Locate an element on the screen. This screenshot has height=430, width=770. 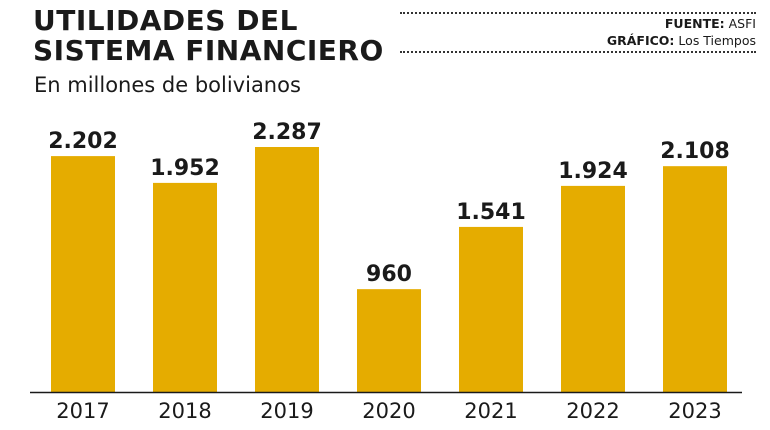
x-tick-2023: 2023 is located at coordinates (694, 411).